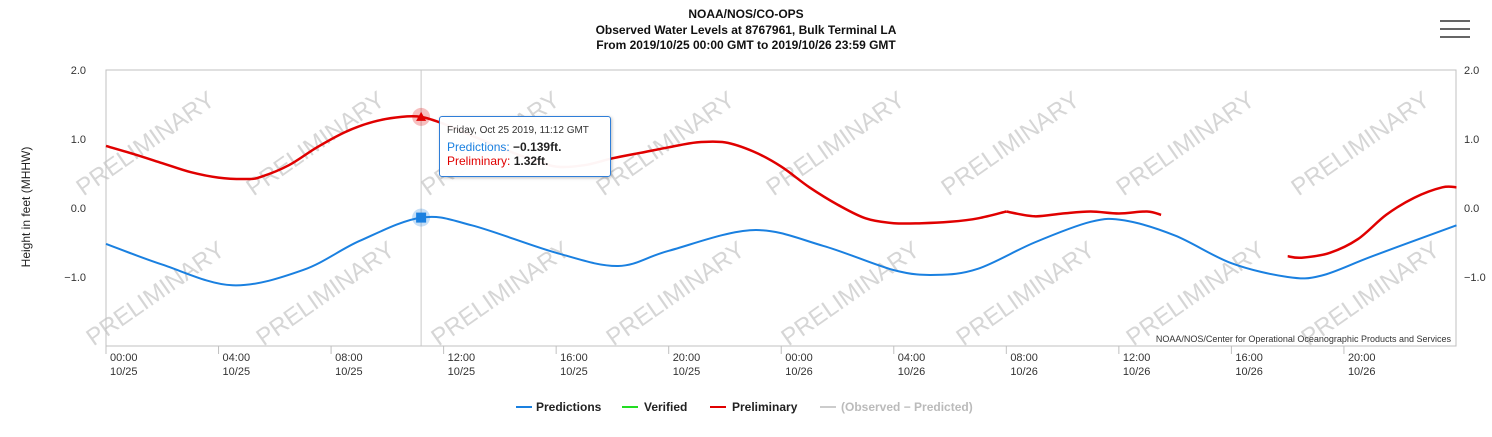 This screenshot has height=437, width=1492. I want to click on menu-bar-middle, so click(1455, 29).